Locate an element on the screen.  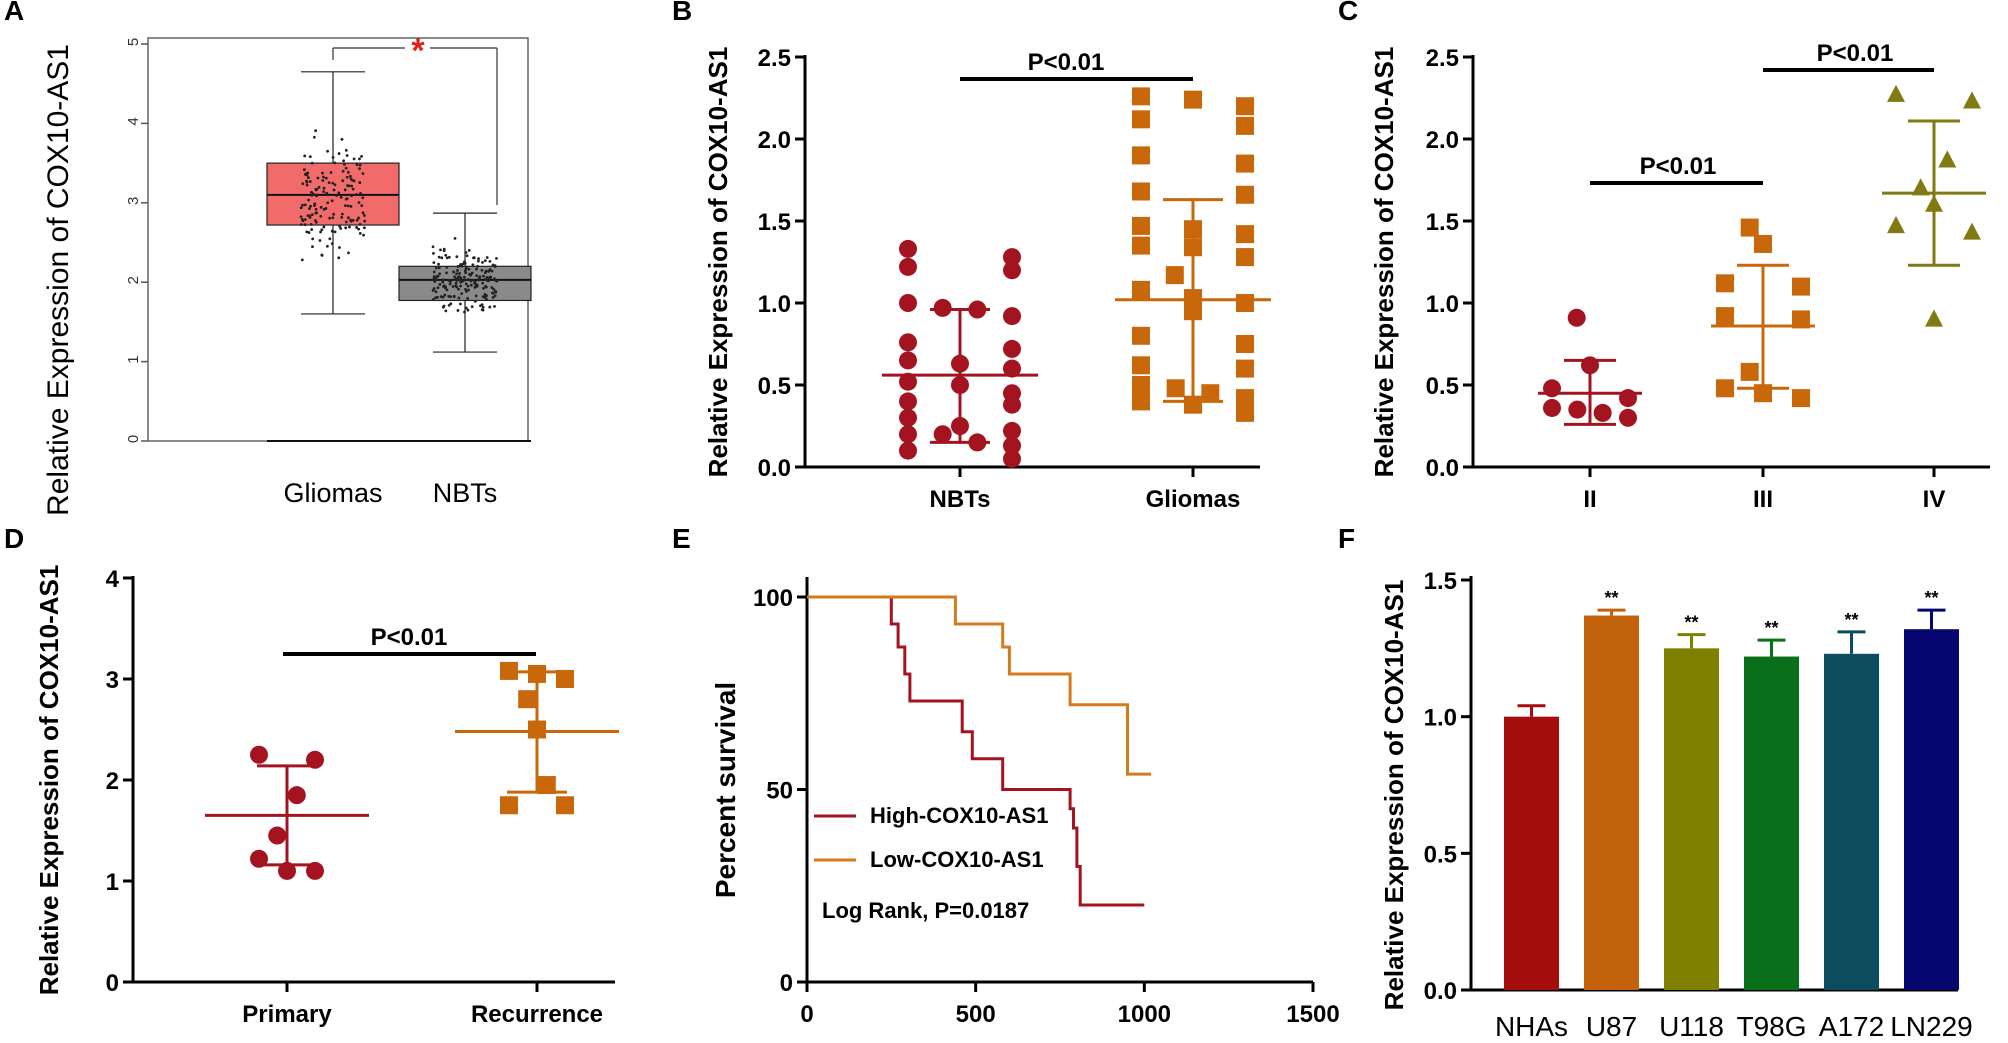
y-tick-label: 2.5 is located at coordinates (774, 58).